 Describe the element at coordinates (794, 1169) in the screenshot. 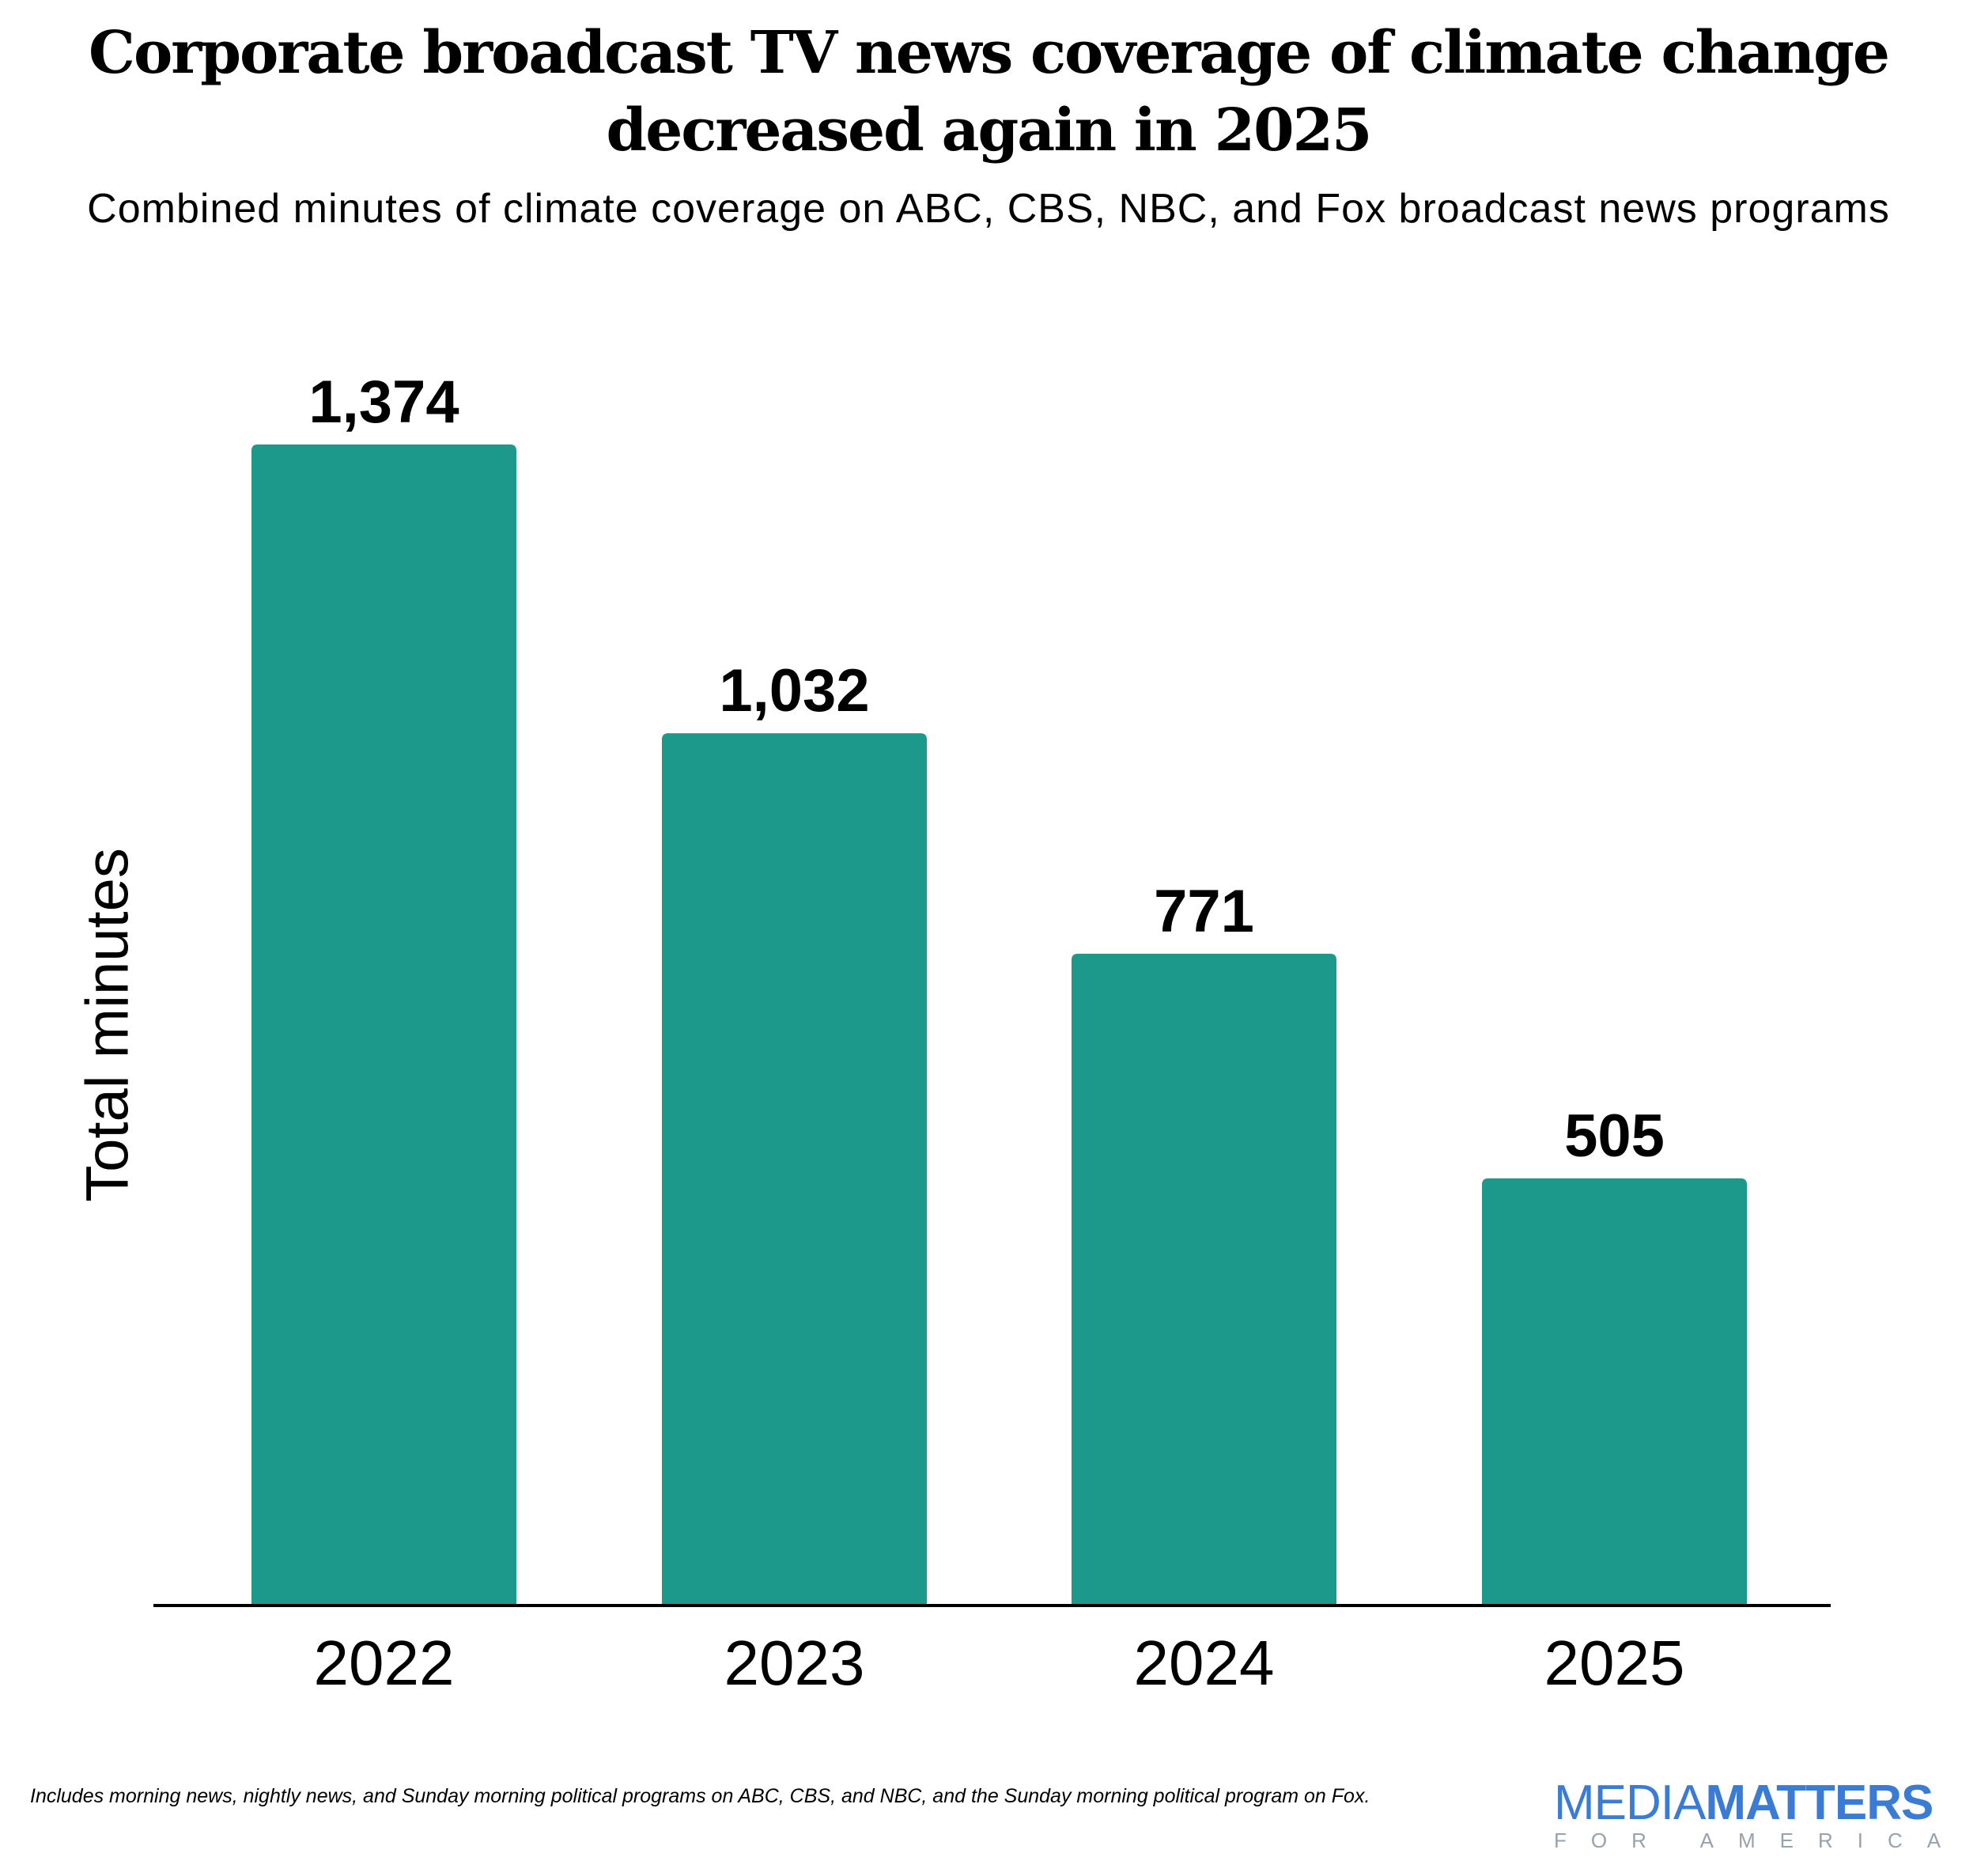

I see `bar-2023` at that location.